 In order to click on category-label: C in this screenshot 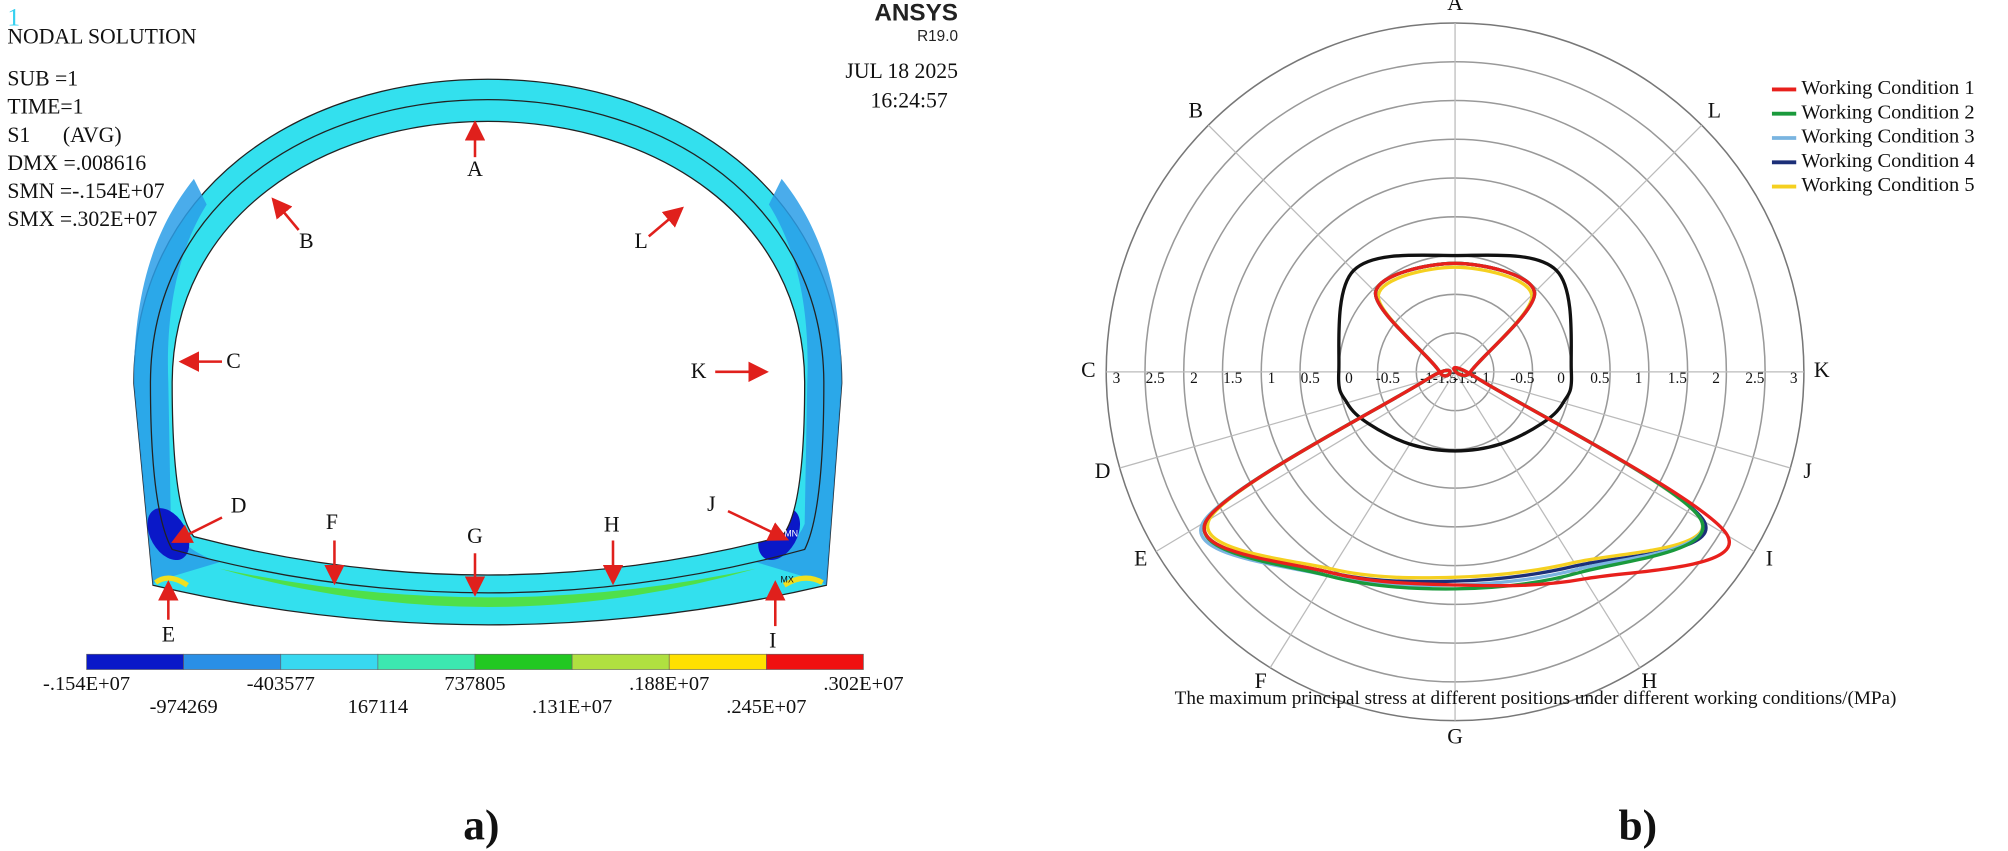, I will do `click(1088, 370)`.